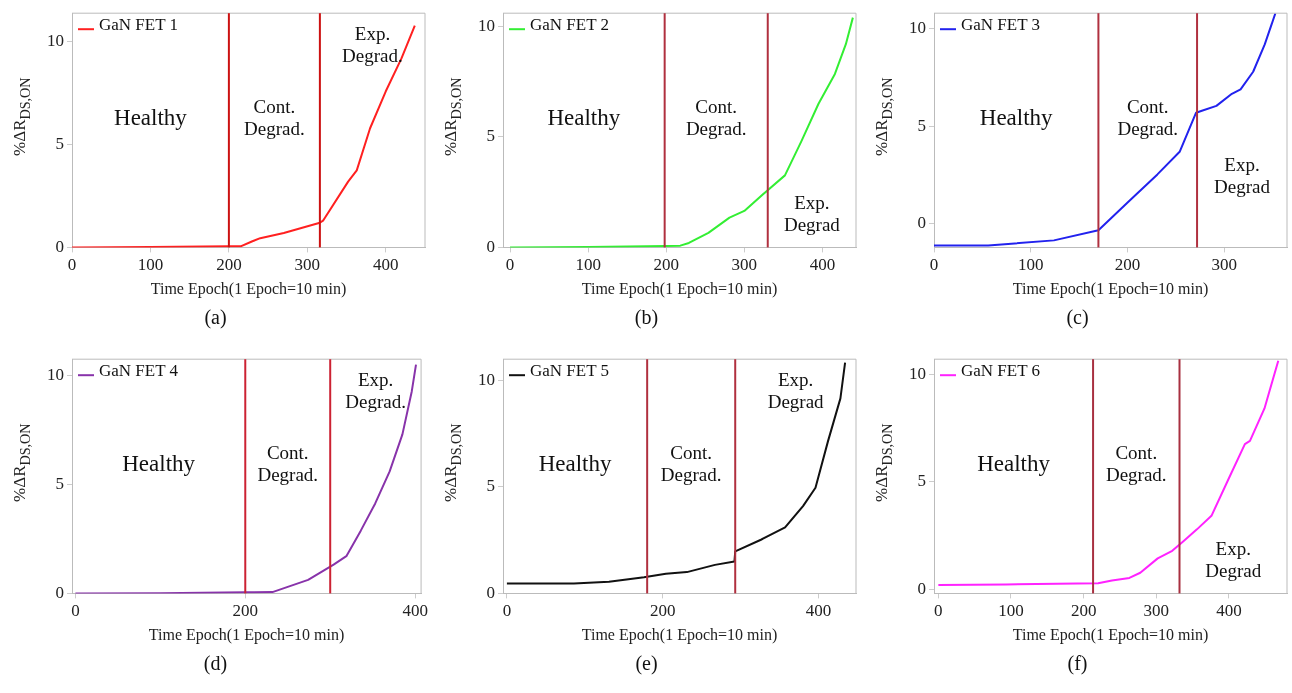 Image resolution: width=1292 pixels, height=693 pixels. I want to click on text: (f), so click(1077, 663).